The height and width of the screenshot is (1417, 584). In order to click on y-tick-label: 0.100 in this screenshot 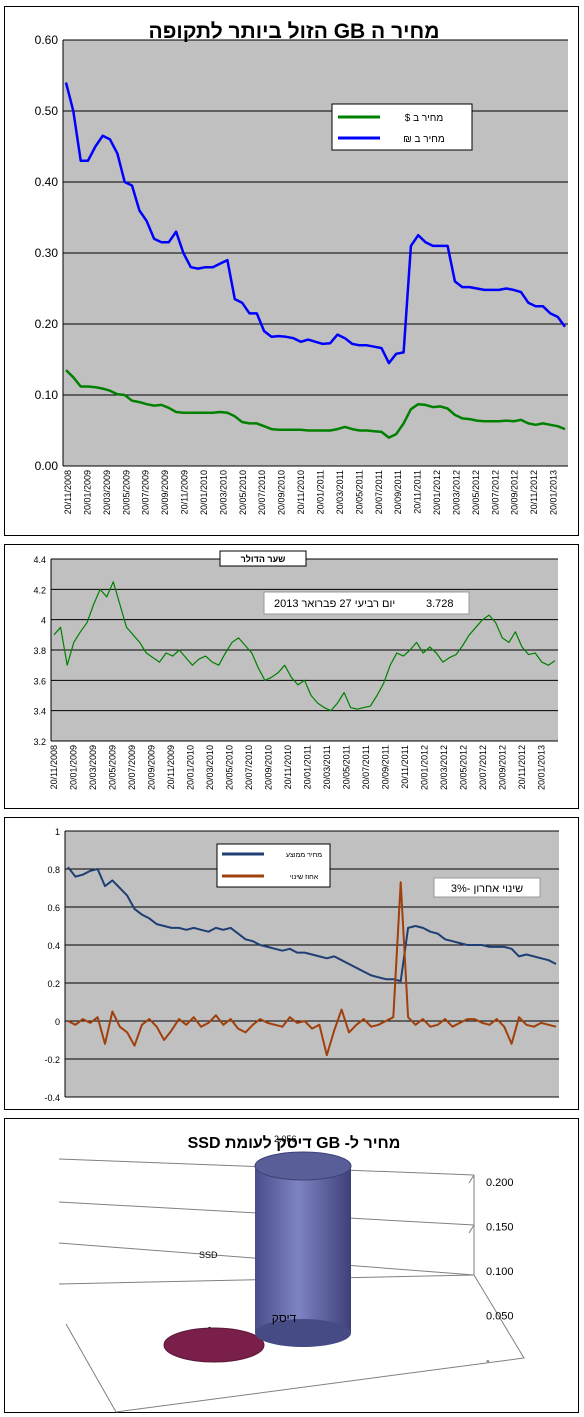, I will do `click(500, 1272)`.